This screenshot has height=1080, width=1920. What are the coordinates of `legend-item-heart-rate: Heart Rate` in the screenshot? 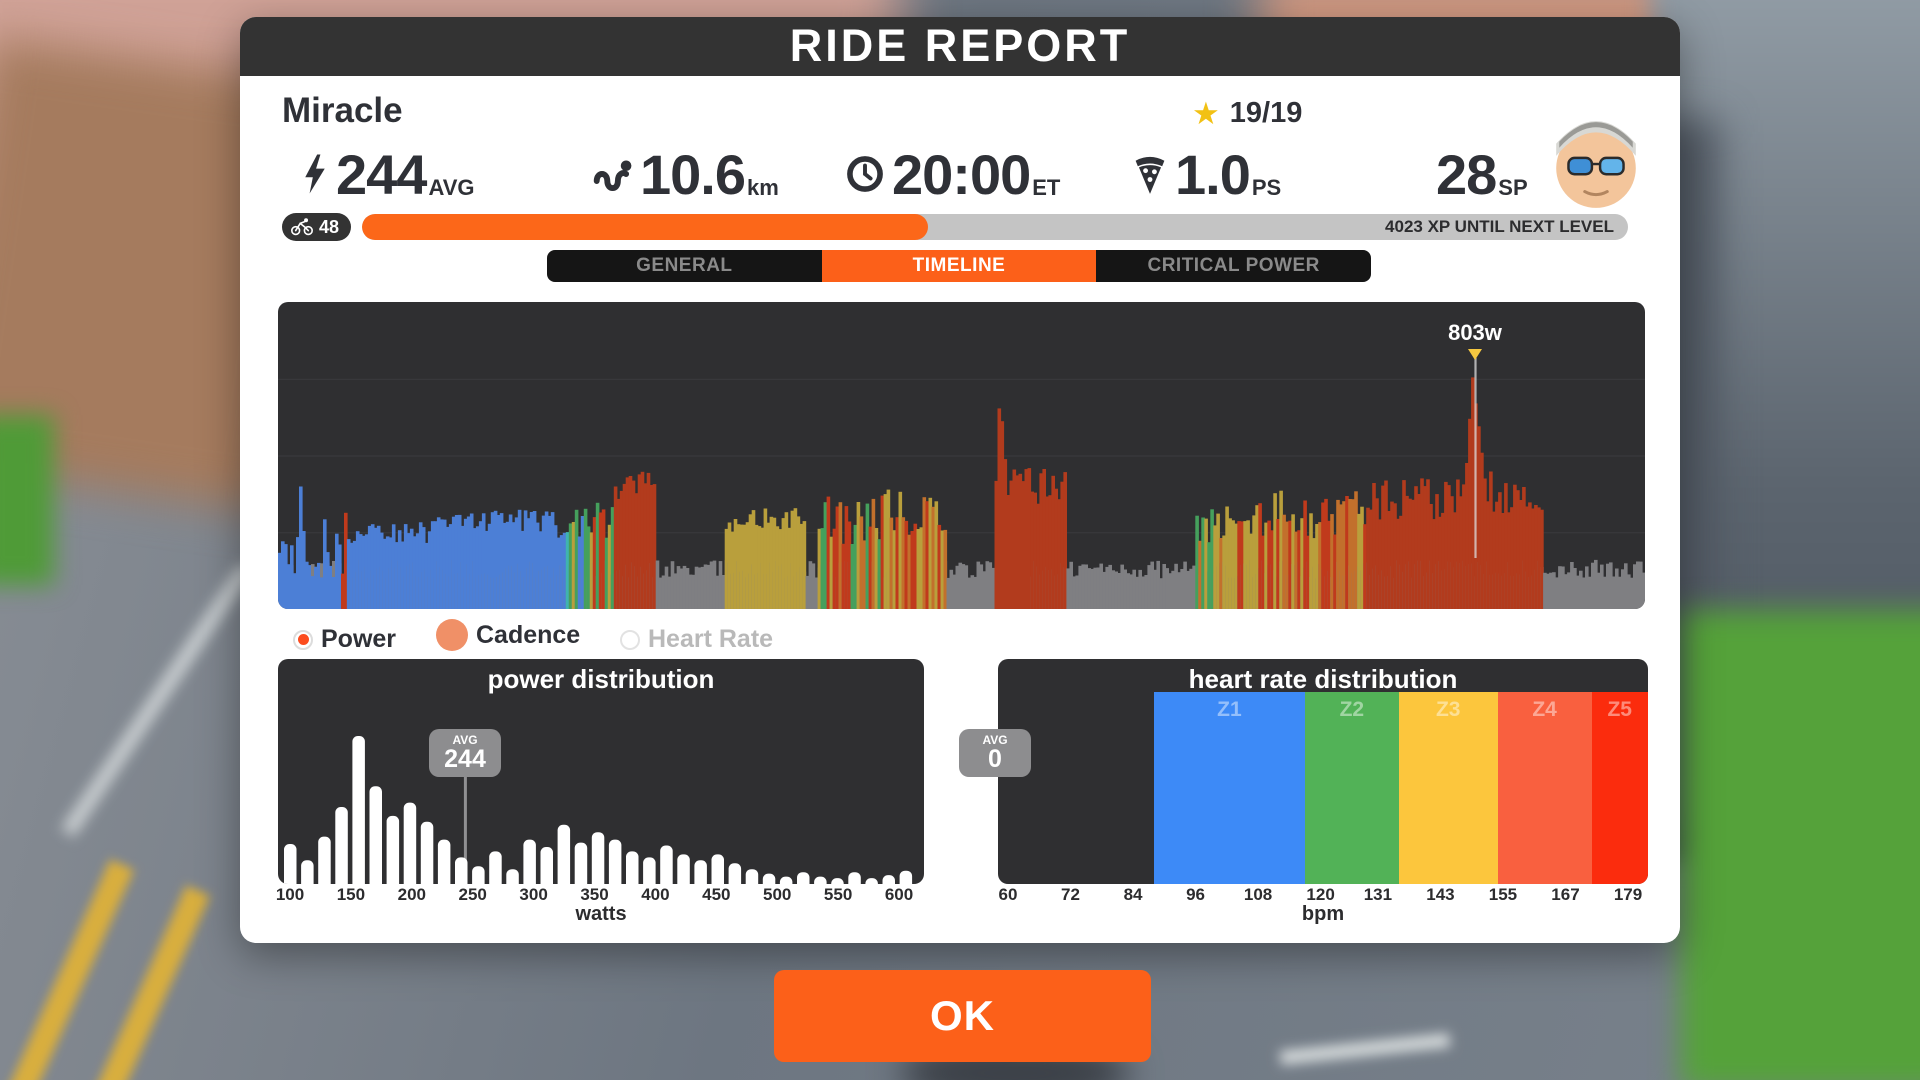 It's located at (696, 639).